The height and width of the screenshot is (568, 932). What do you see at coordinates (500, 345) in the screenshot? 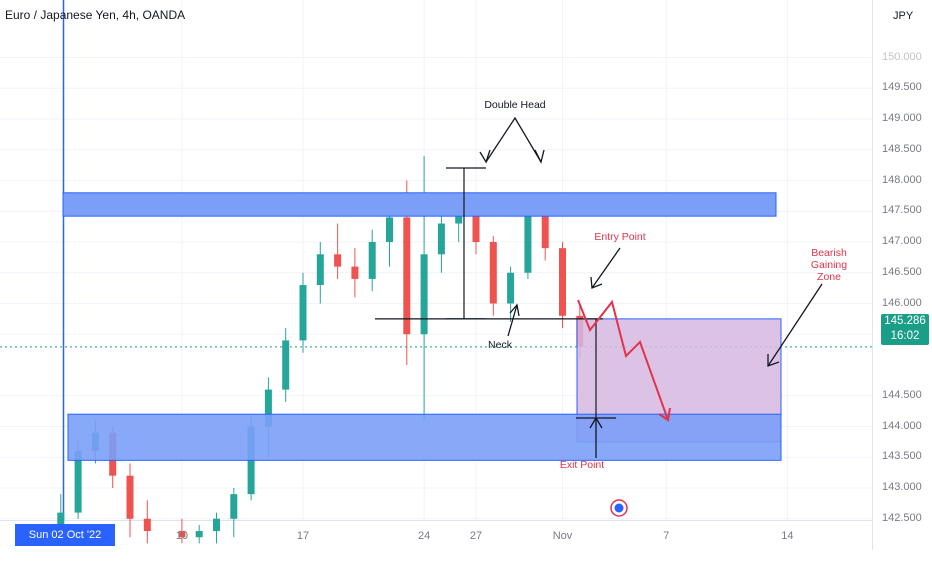
I see `neck-label: Neck` at bounding box center [500, 345].